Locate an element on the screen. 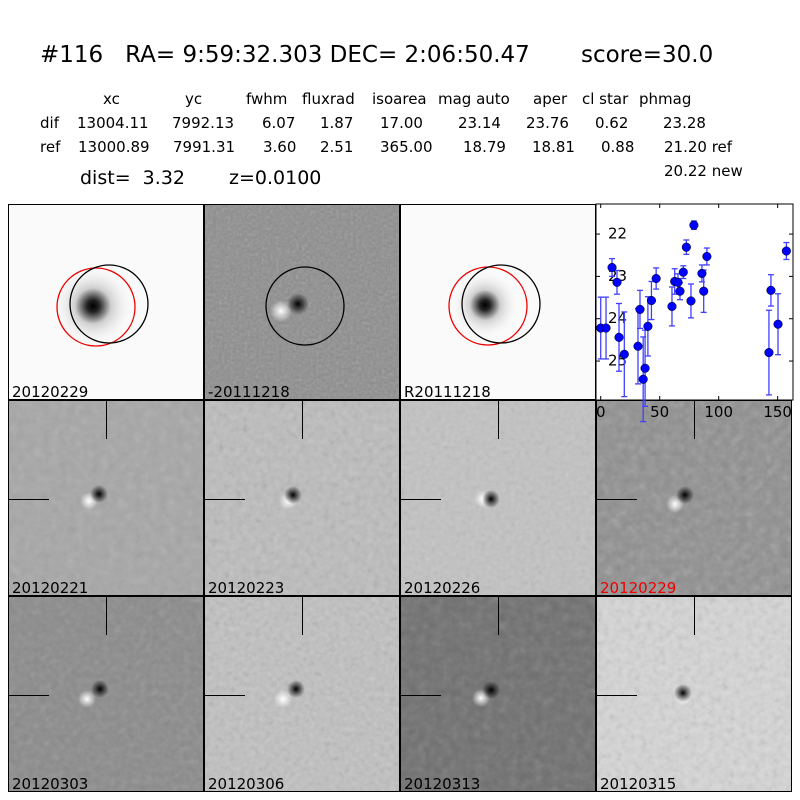  x-tick-label: 0 is located at coordinates (601, 412).